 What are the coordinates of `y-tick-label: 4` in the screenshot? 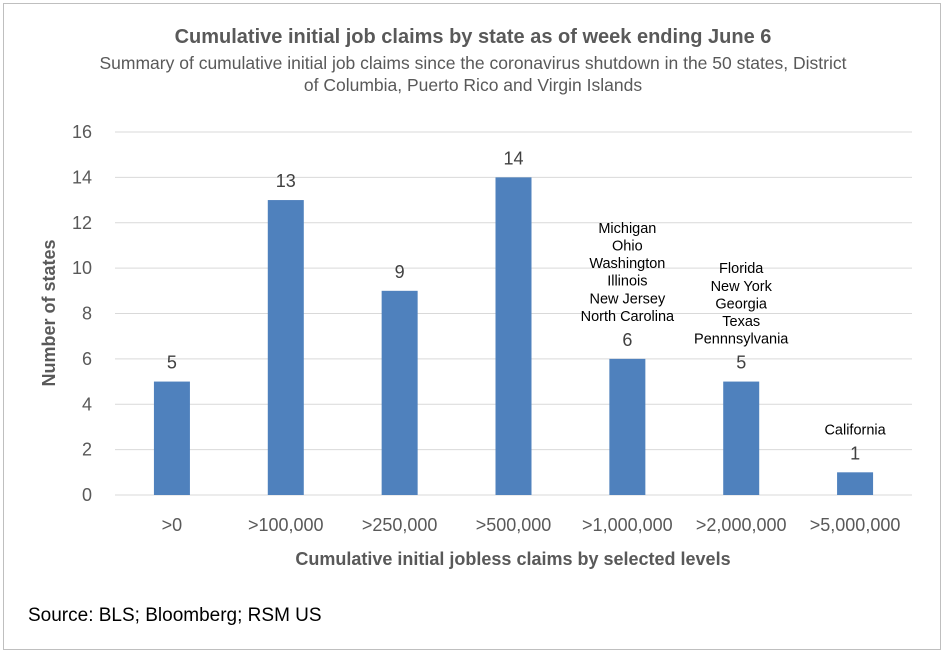 It's located at (87, 404).